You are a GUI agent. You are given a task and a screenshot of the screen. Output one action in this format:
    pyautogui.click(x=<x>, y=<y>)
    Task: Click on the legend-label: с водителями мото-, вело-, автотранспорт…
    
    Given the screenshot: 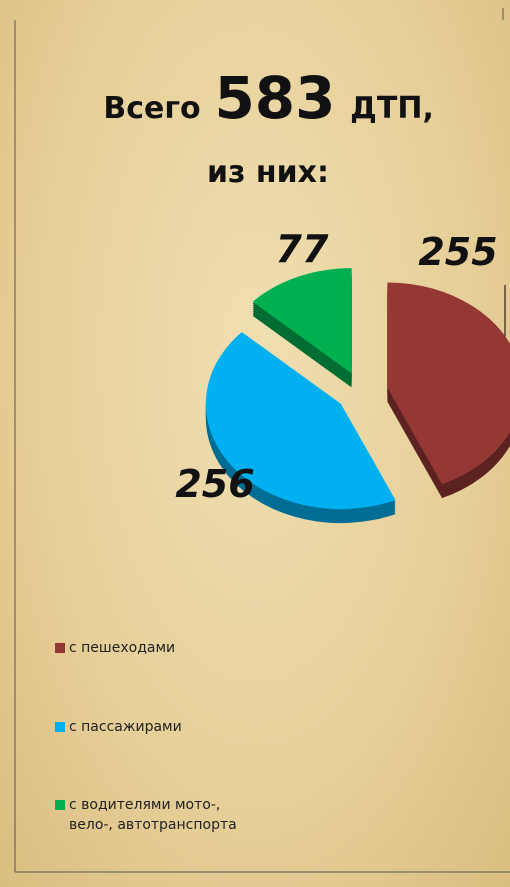 What is the action you would take?
    pyautogui.click(x=153, y=815)
    